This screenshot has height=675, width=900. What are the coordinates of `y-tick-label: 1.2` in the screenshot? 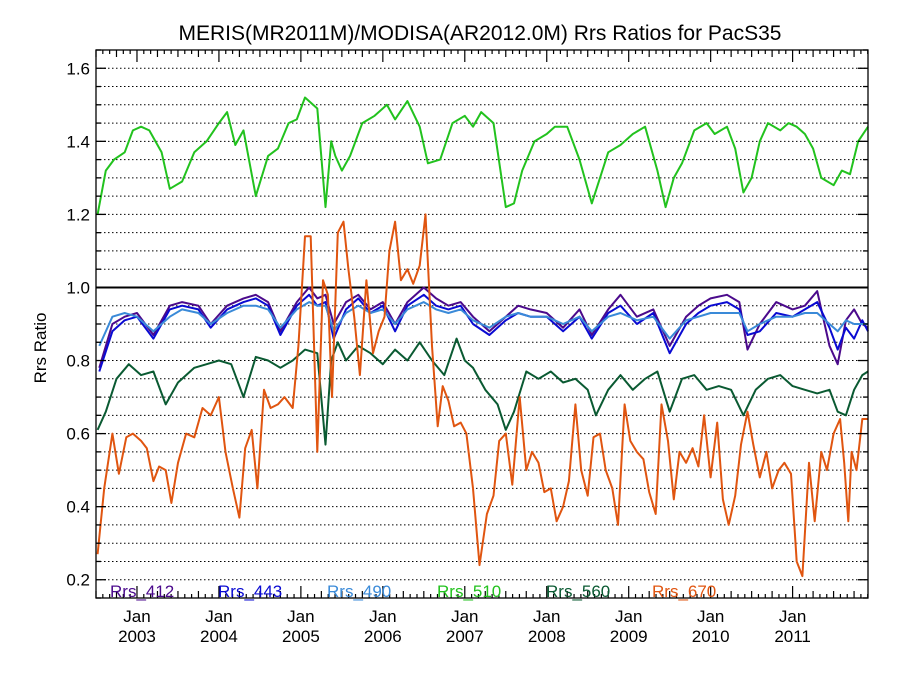 It's located at (78, 214).